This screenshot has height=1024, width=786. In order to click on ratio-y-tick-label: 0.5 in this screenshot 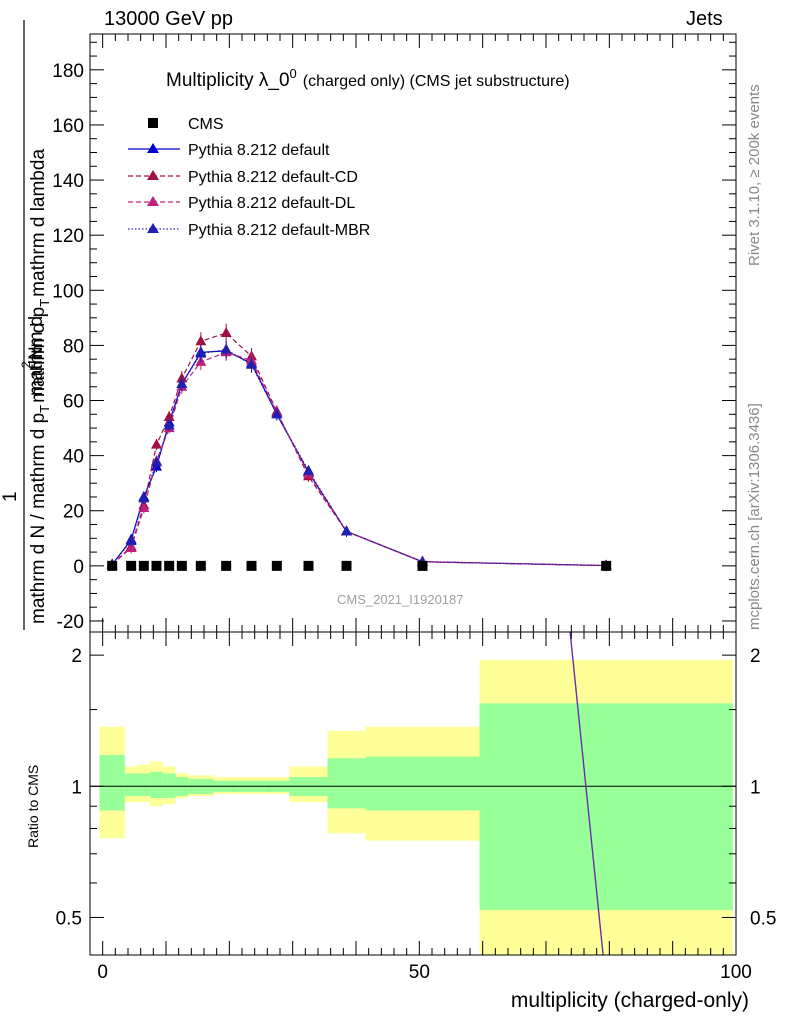, I will do `click(69, 918)`.